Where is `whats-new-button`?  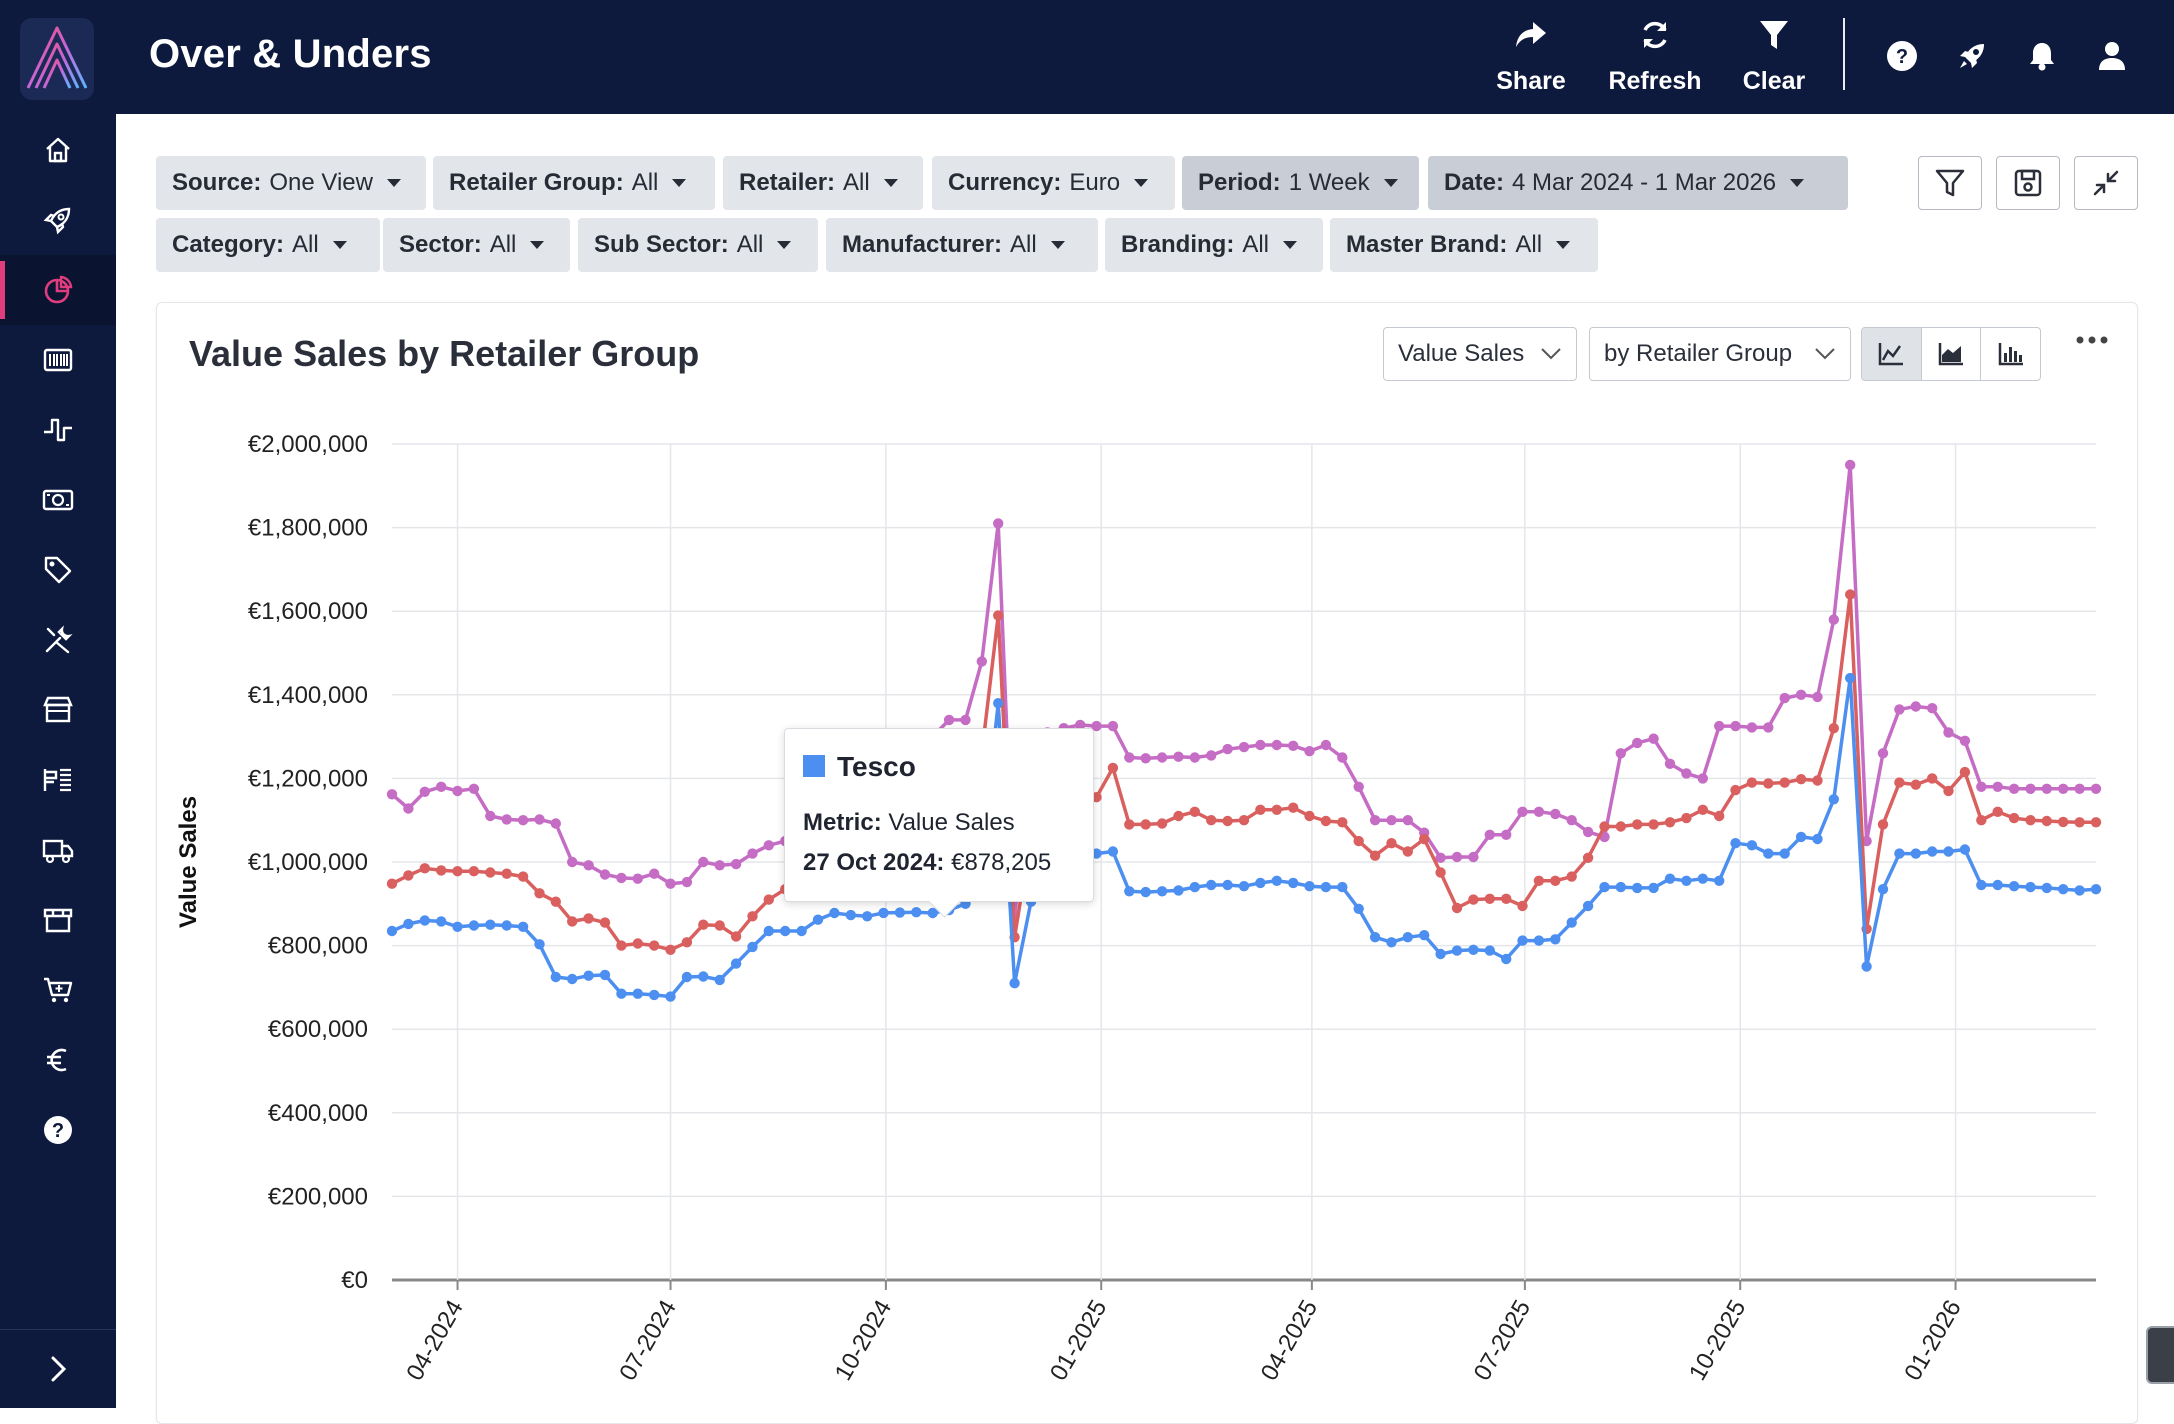 whats-new-button is located at coordinates (1972, 56).